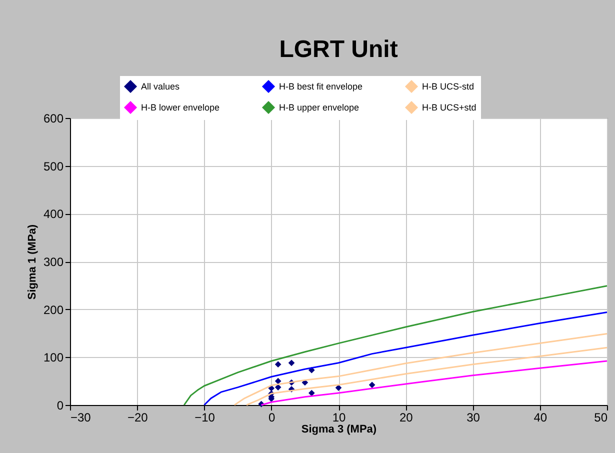 This screenshot has width=615, height=453. What do you see at coordinates (60, 405) in the screenshot?
I see `y-tick-label: 0` at bounding box center [60, 405].